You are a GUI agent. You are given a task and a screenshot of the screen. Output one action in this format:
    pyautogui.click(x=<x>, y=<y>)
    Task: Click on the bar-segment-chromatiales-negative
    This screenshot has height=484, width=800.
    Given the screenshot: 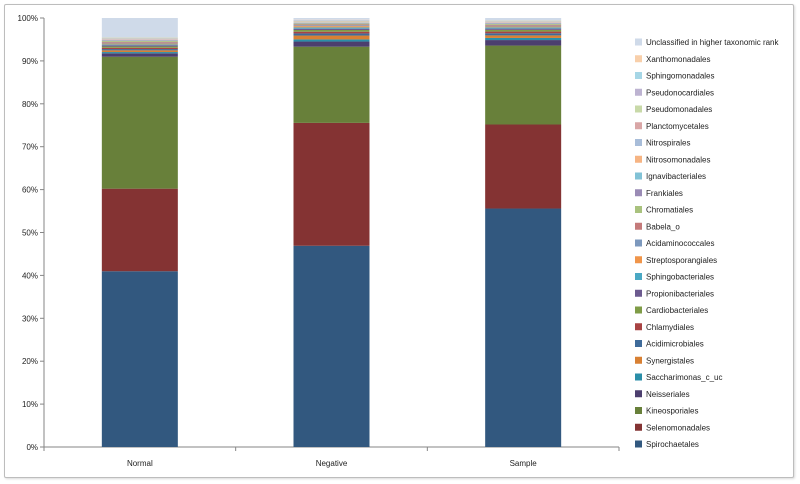 What is the action you would take?
    pyautogui.click(x=332, y=24)
    